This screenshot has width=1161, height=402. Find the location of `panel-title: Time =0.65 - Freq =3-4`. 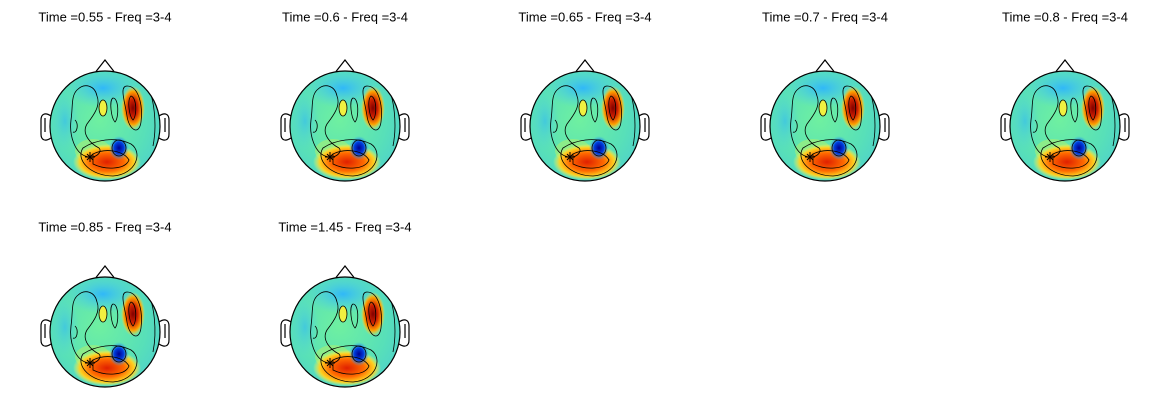

panel-title: Time =0.65 - Freq =3-4 is located at coordinates (584, 16).